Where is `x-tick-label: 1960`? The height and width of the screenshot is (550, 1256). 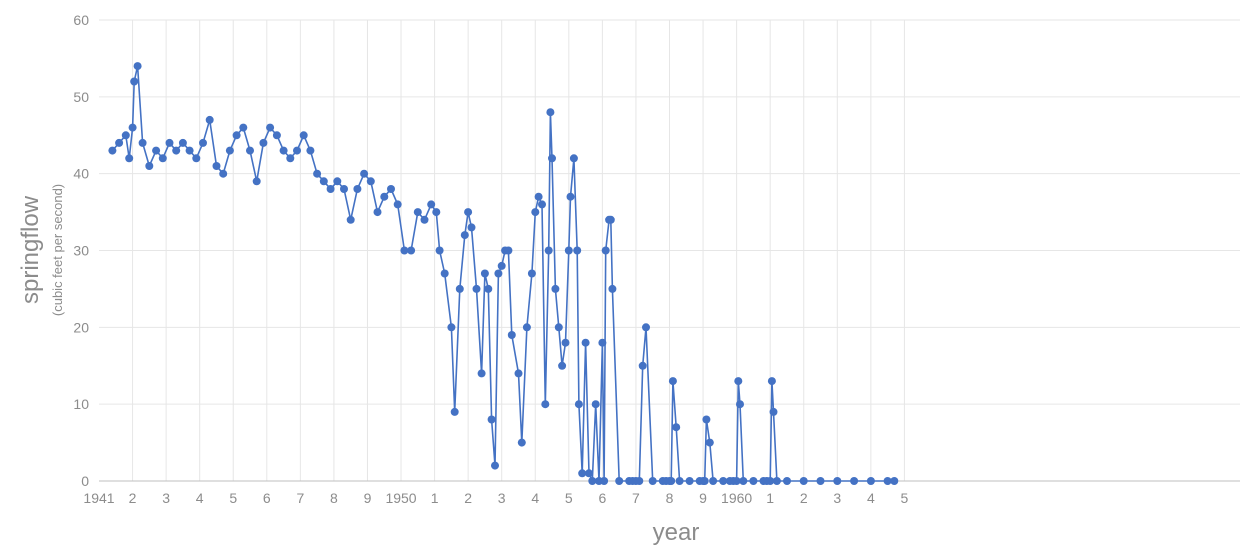 x-tick-label: 1960 is located at coordinates (736, 498).